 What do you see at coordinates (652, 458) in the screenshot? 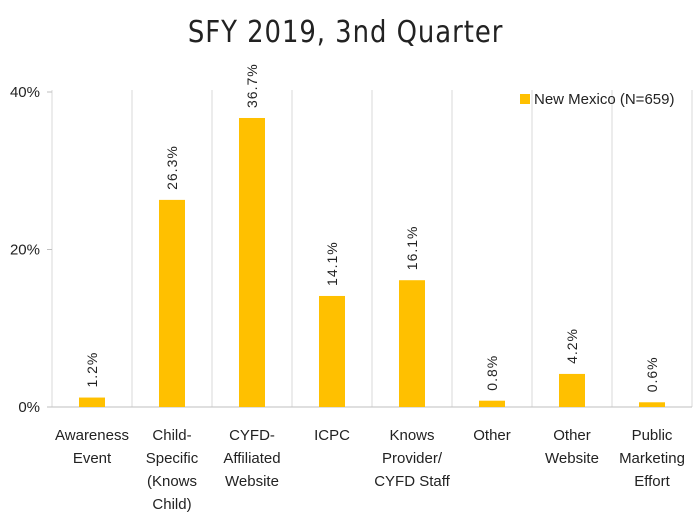
I see `x-tick-label: Public Marketing Effort` at bounding box center [652, 458].